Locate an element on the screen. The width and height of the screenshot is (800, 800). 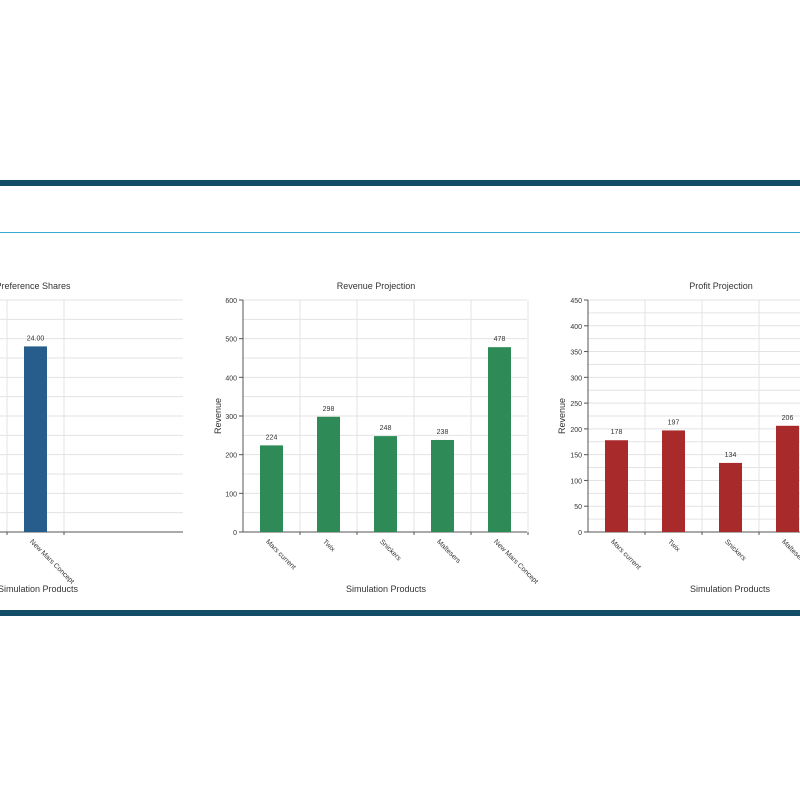
chart-title: Preference Shares is located at coordinates (35, 286).